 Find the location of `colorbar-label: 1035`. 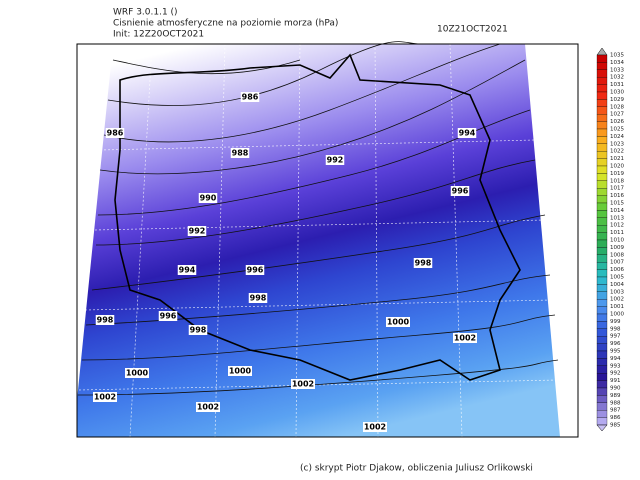

colorbar-label: 1035 is located at coordinates (617, 56).